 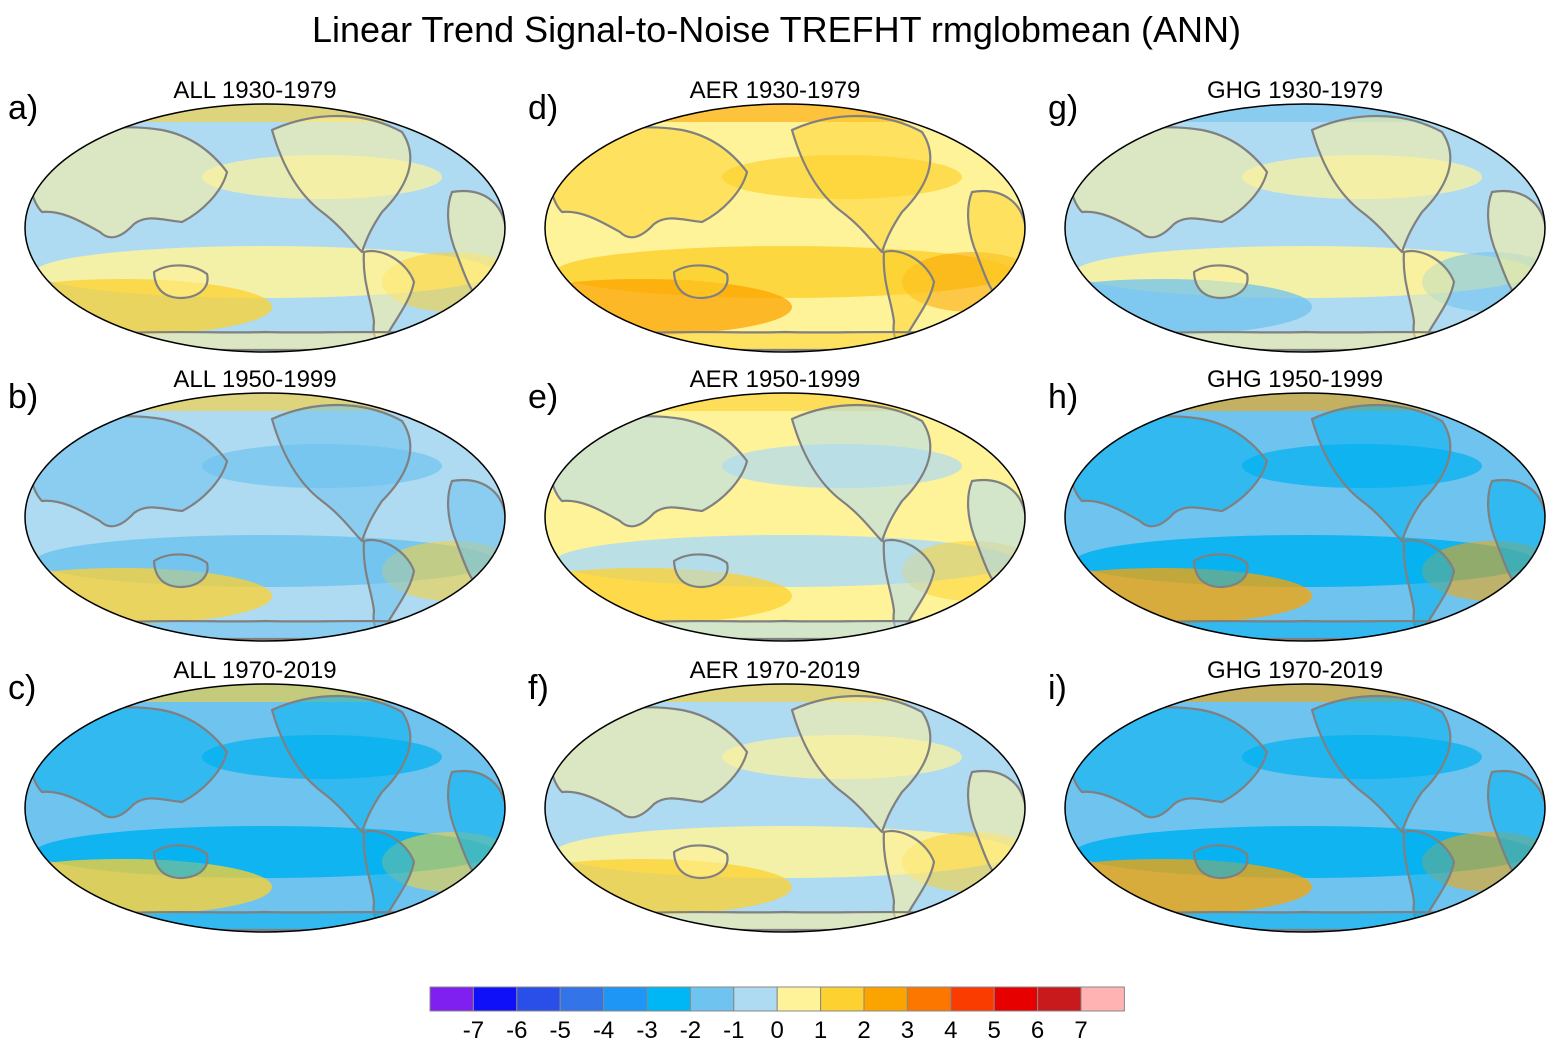 I want to click on panel-title: AER 1950-1999, so click(x=775, y=379).